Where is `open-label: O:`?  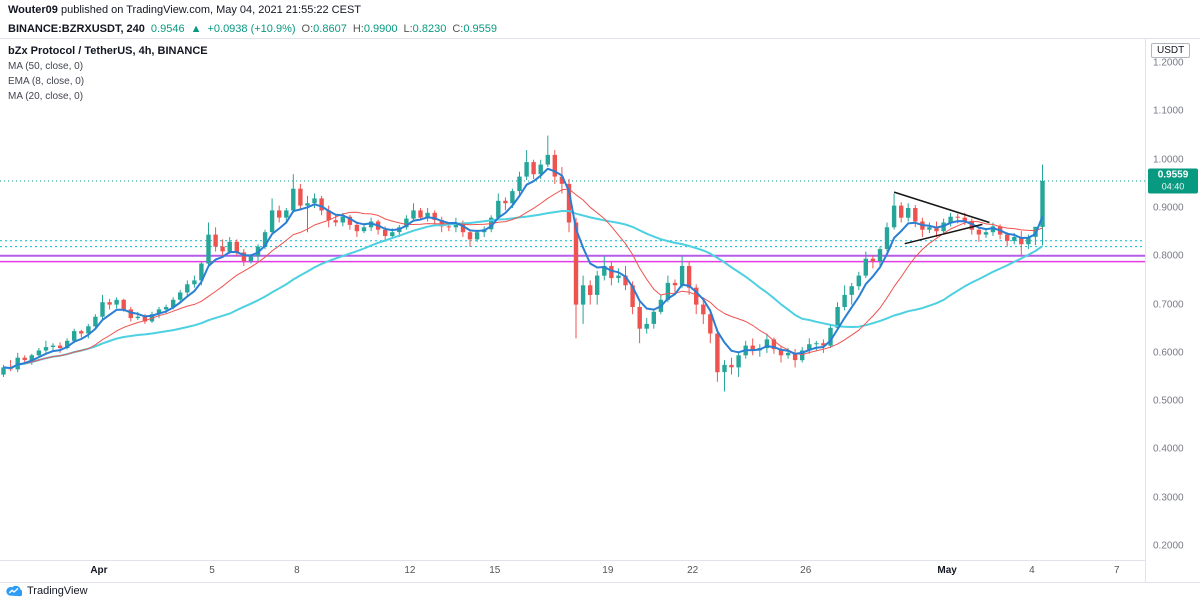
open-label: O: is located at coordinates (307, 29).